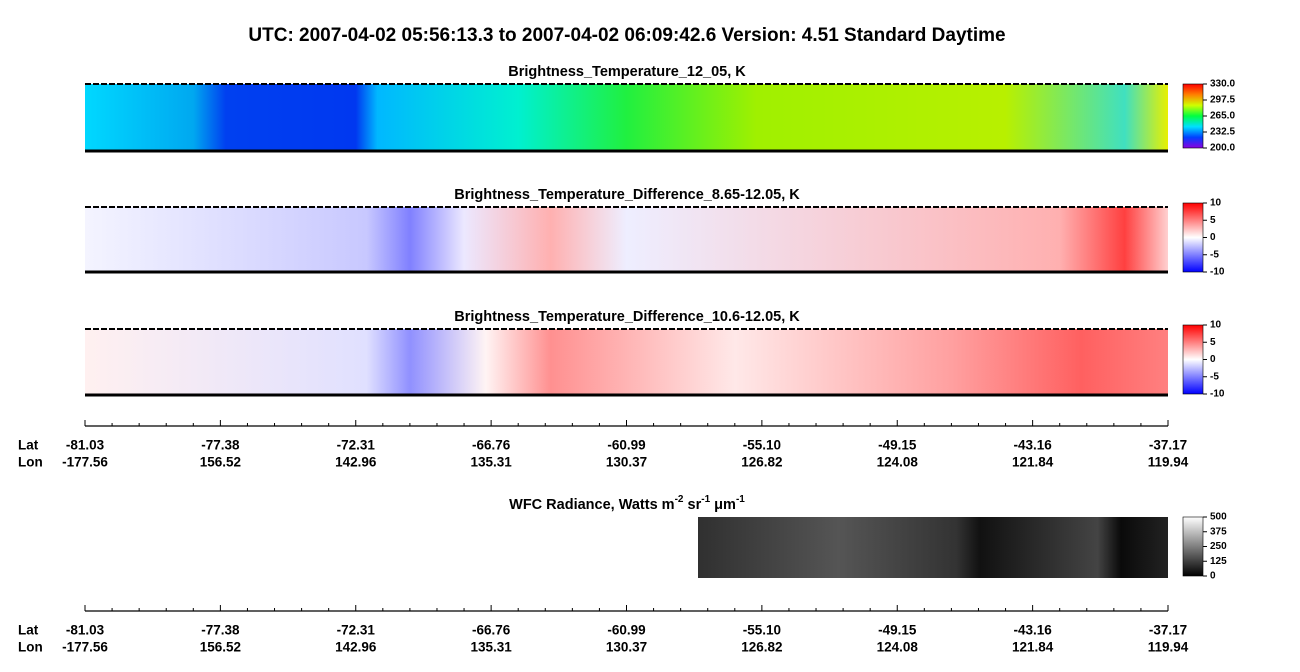 This screenshot has height=672, width=1300. Describe the element at coordinates (1218, 531) in the screenshot. I see `colorbar-tick-label: 375` at that location.